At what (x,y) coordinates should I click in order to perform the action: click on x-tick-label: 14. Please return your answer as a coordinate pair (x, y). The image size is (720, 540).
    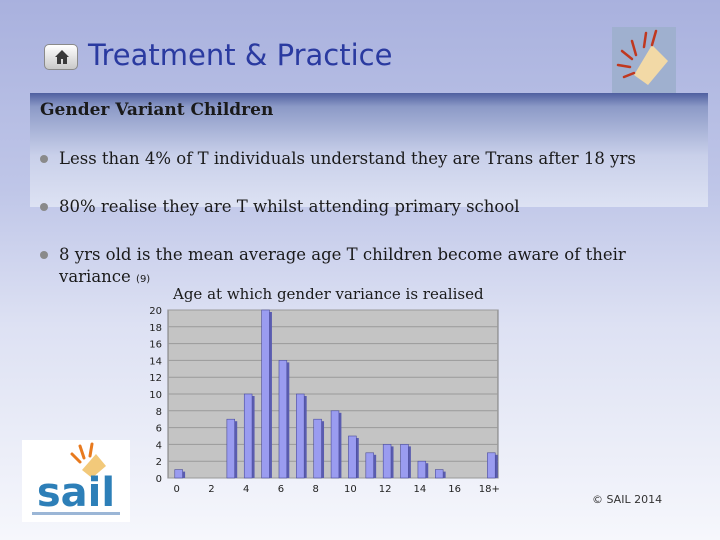
    Looking at the image, I should click on (419, 489).